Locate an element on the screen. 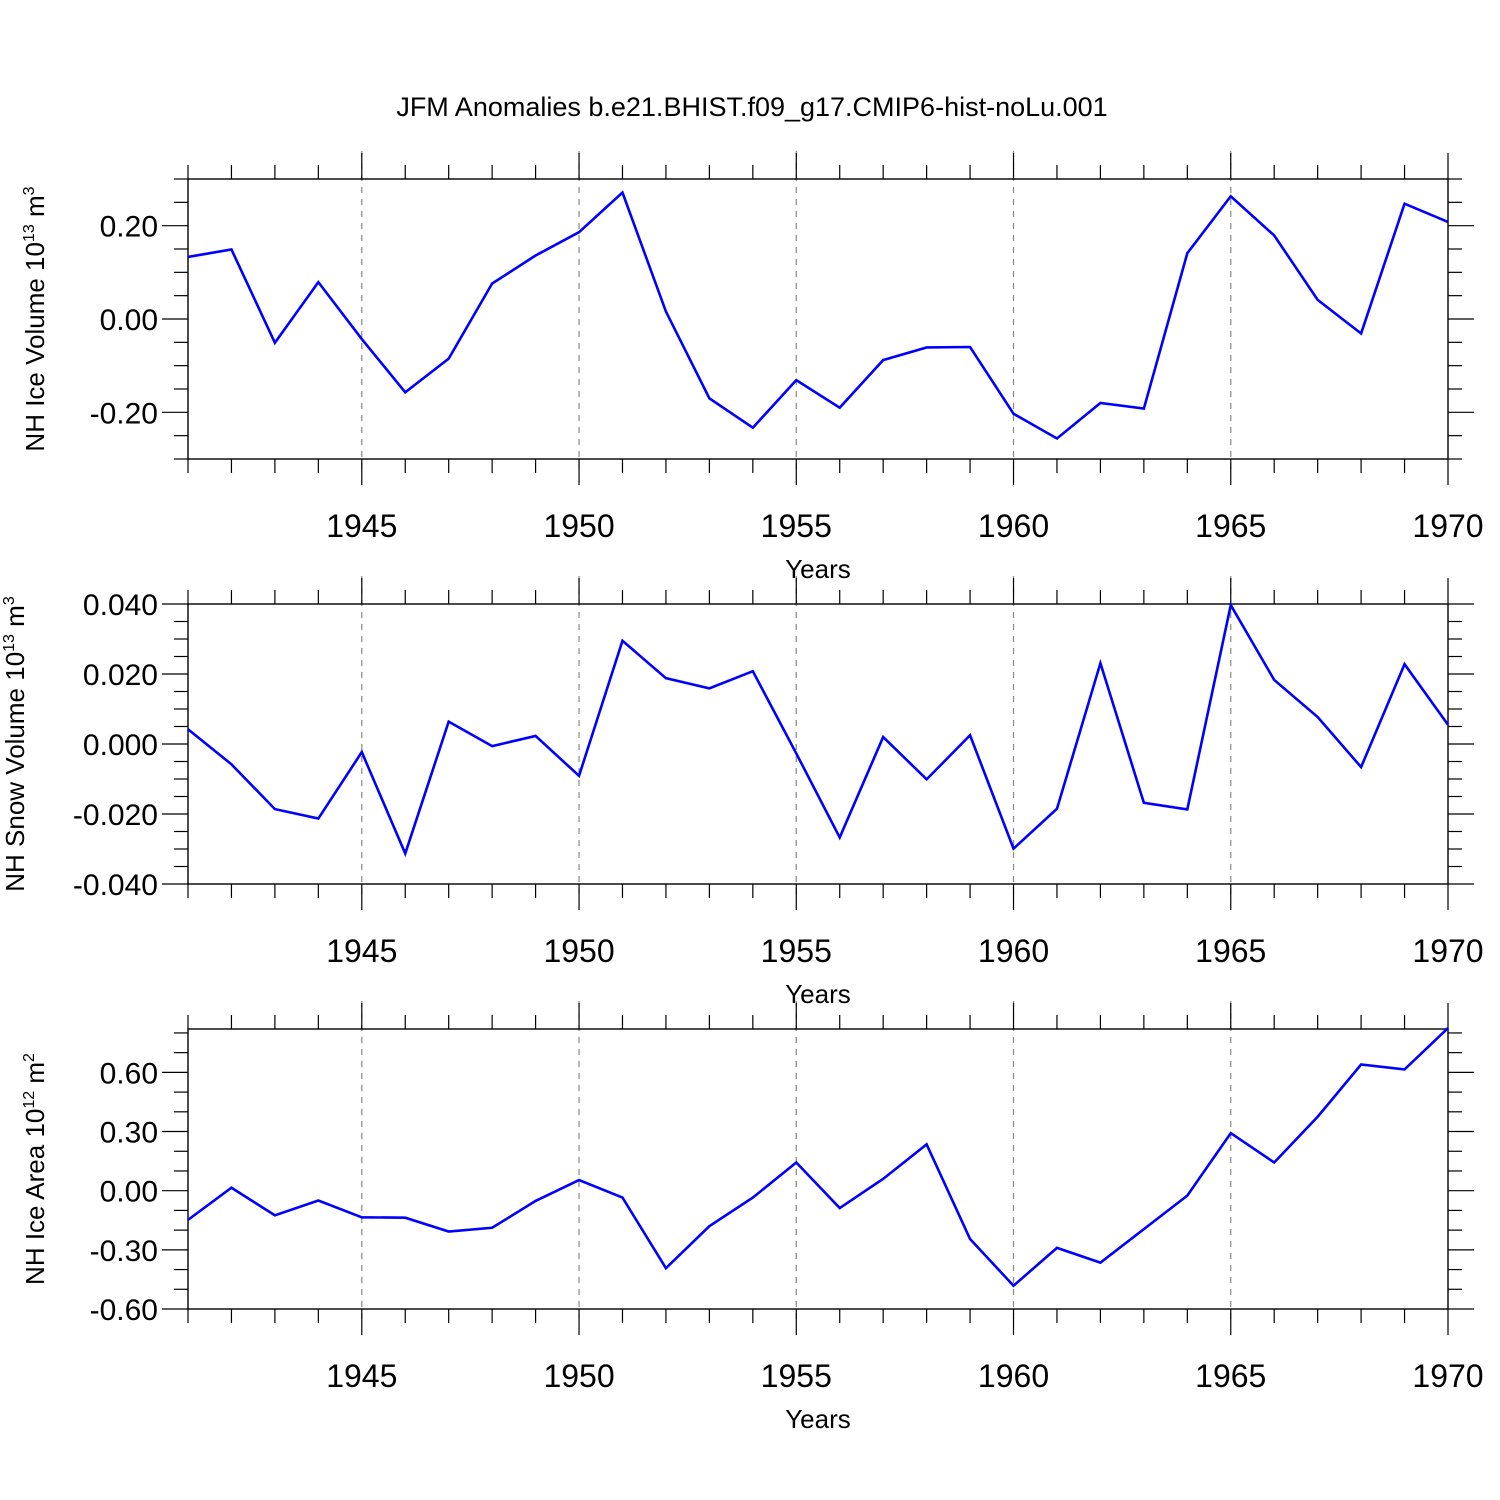 Image resolution: width=1500 pixels, height=1500 pixels. y-tick-label: -0.040 is located at coordinates (115, 885).